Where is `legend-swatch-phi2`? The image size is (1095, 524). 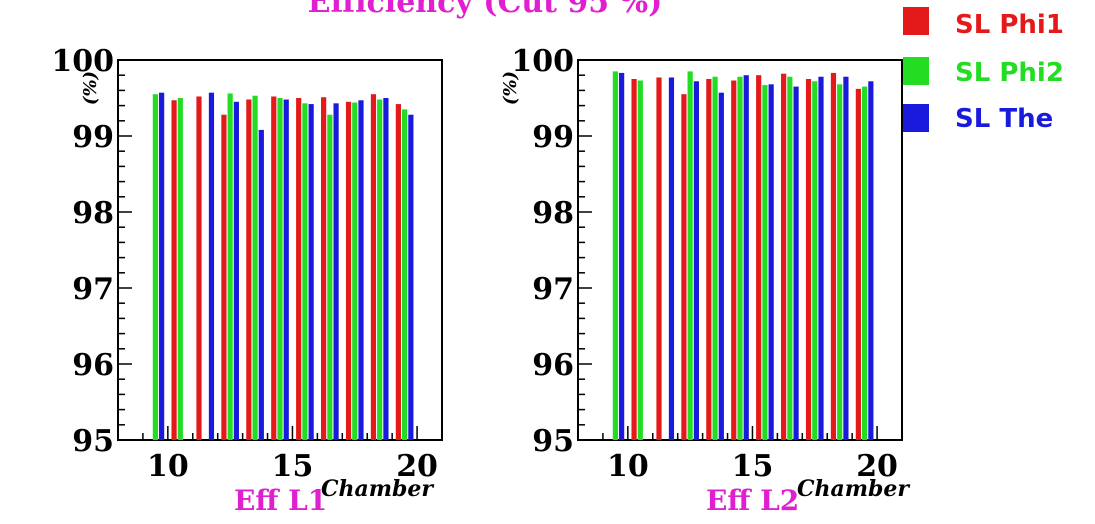
legend-swatch-phi2 is located at coordinates (916, 71).